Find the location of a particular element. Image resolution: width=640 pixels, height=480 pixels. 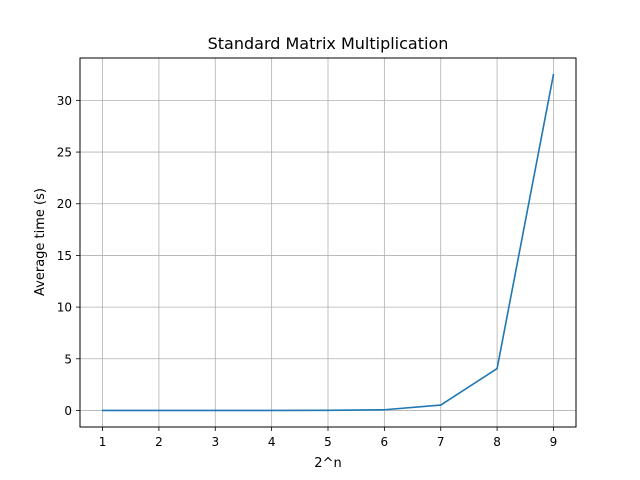

y-tick-label: 30 is located at coordinates (64, 101).